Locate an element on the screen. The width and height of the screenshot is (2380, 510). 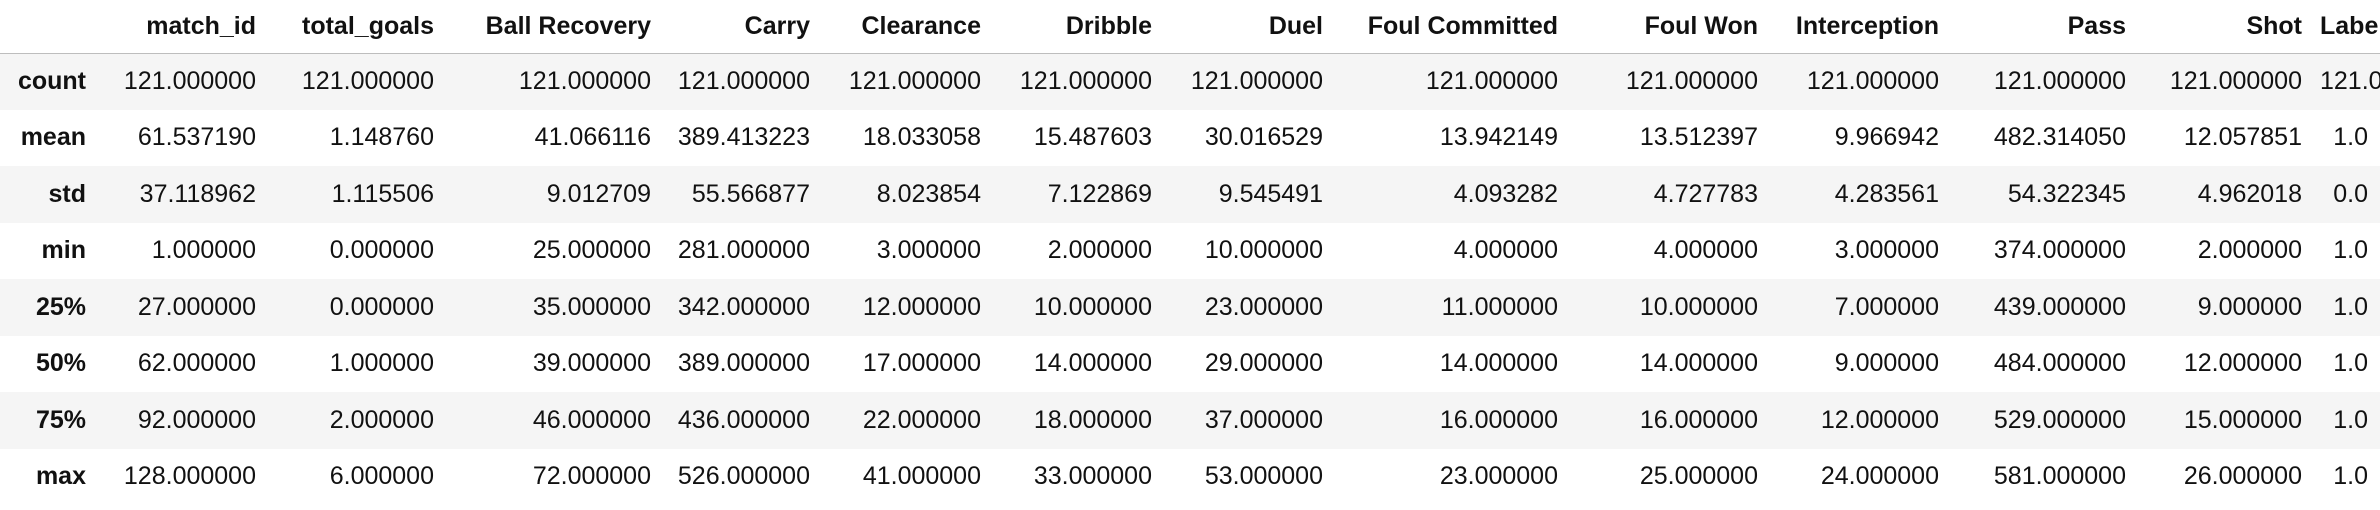
table-cell: 482.314050 is located at coordinates (2059, 137).